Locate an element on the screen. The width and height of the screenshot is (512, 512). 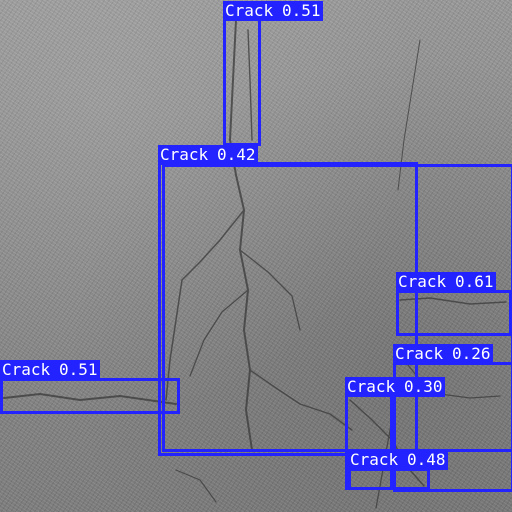
detection-label: Crack 0.26 is located at coordinates (443, 354).